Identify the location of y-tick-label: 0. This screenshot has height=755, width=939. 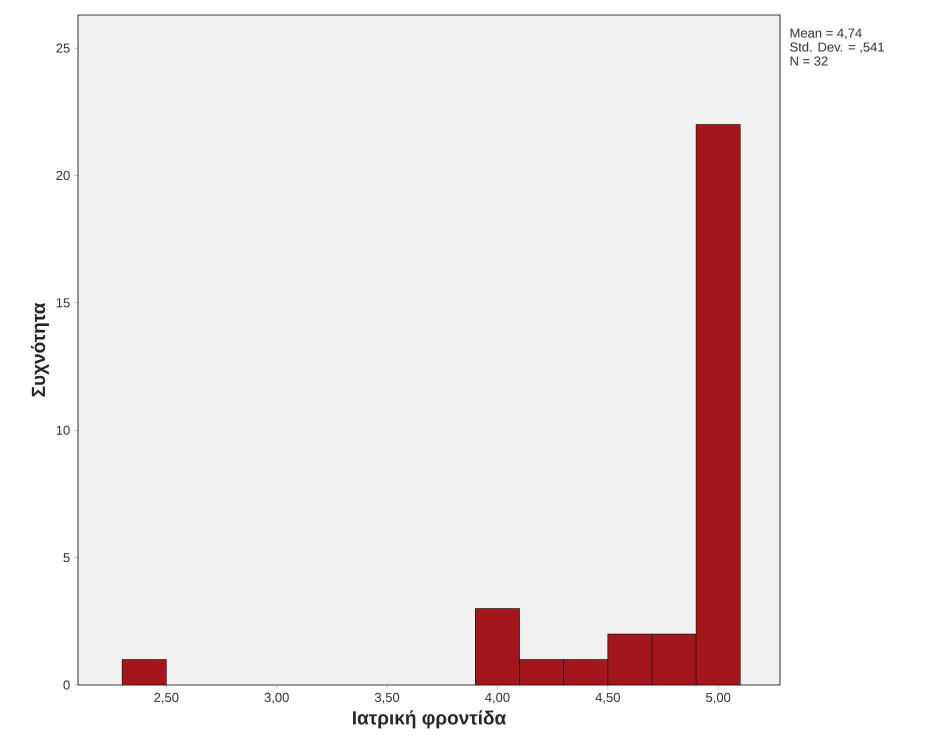
(66, 685).